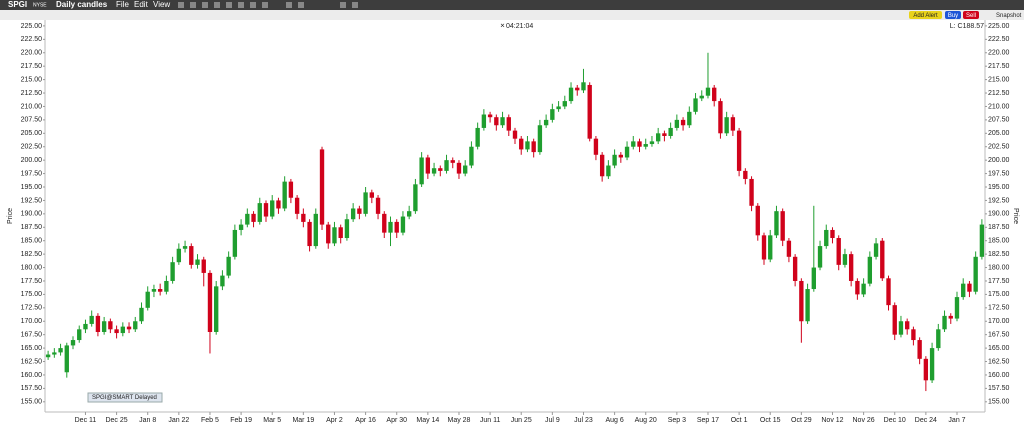 This screenshot has width=1024, height=426. I want to click on x-tick-label: Dec 25, so click(116, 420).